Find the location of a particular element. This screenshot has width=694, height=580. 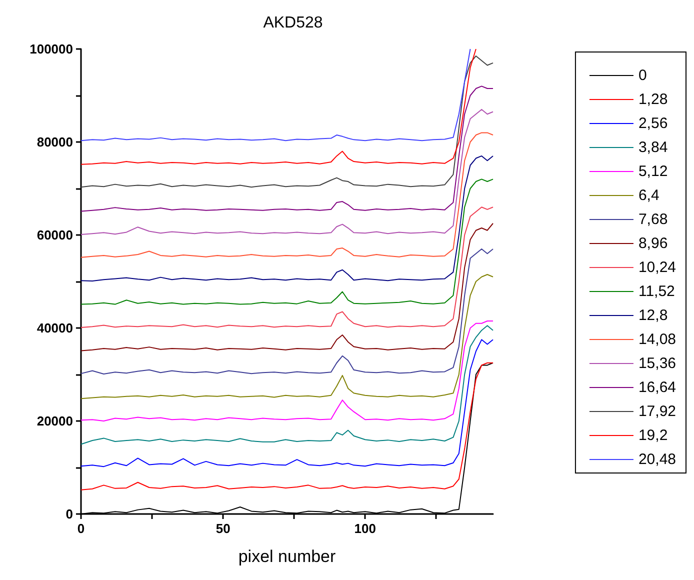

legend-label: 16,64 is located at coordinates (657, 387).